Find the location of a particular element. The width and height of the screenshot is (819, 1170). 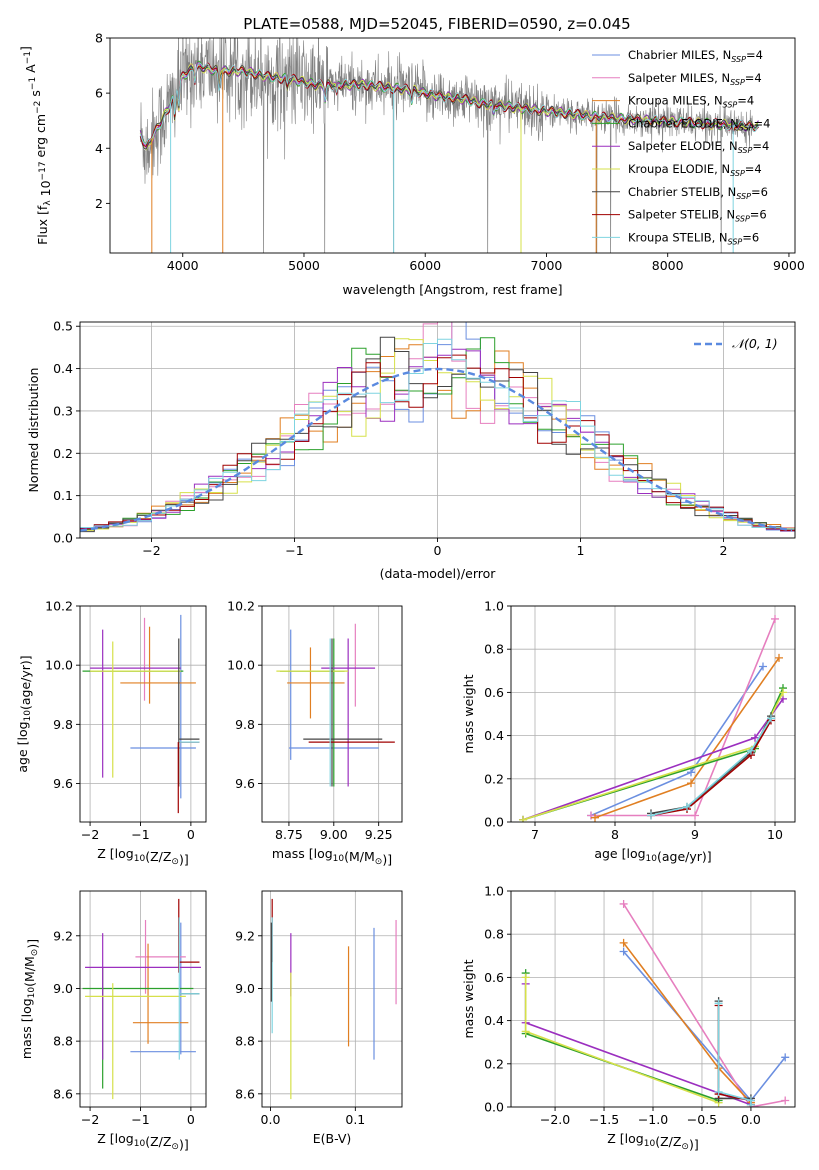

x-axis-label: mass [log10(M/M⊙)] is located at coordinates (332, 856).